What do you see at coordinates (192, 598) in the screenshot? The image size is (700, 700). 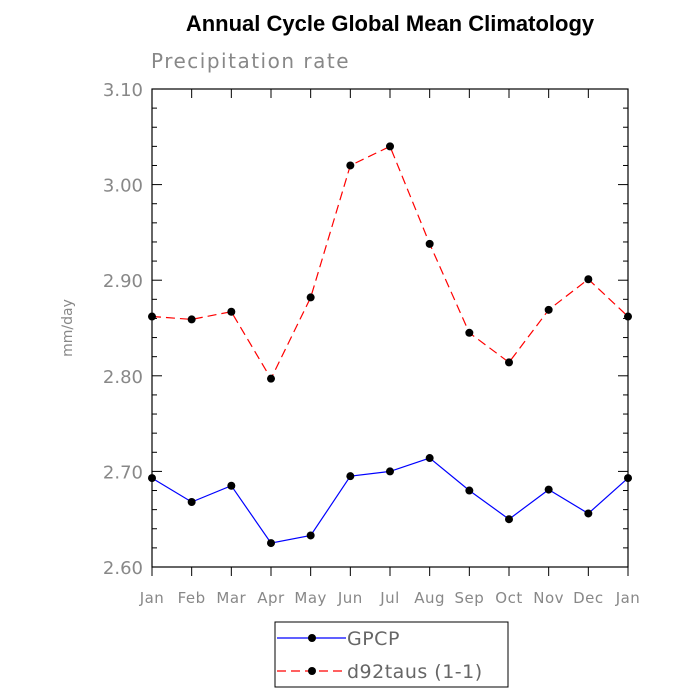 I see `x-tick-label: Feb` at bounding box center [192, 598].